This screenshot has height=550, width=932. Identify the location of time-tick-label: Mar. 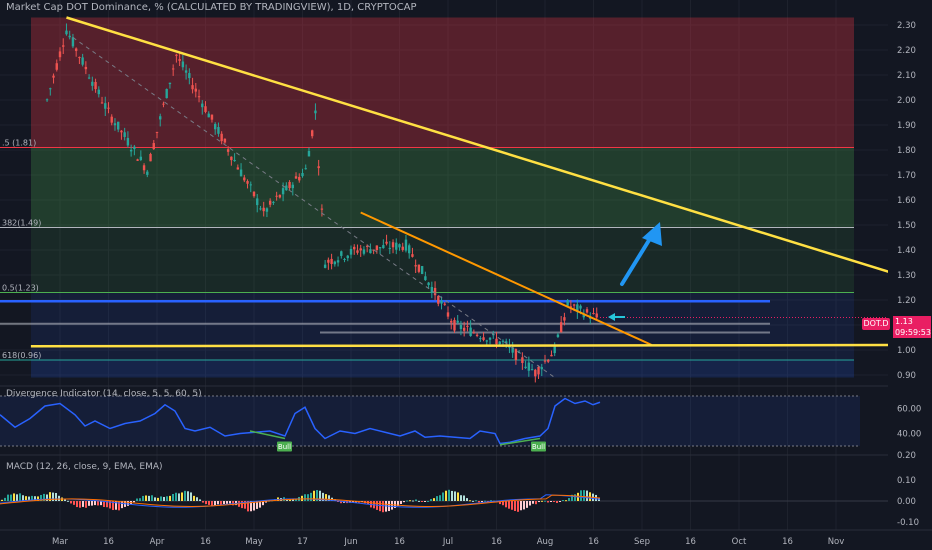
(60, 542).